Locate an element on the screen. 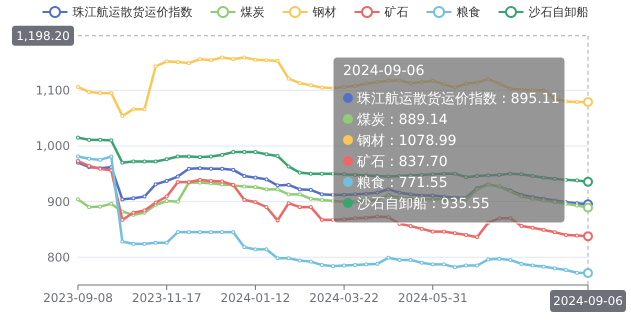  legend-label: 钢材 is located at coordinates (324, 12).